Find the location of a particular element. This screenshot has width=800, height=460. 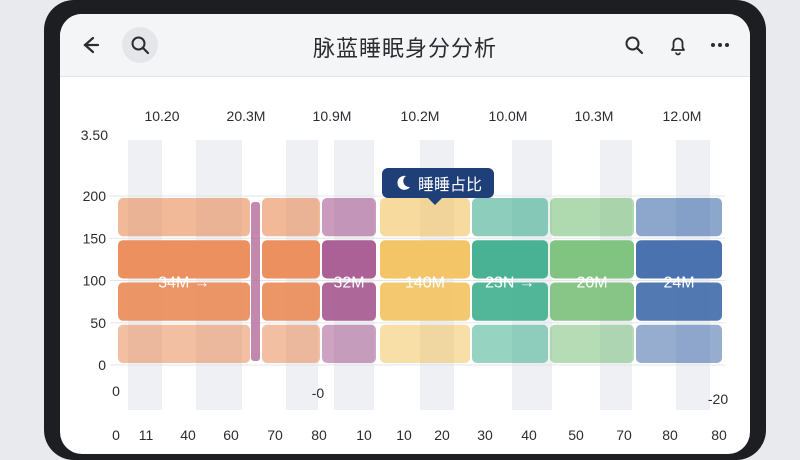

bell-icon is located at coordinates (678, 46).